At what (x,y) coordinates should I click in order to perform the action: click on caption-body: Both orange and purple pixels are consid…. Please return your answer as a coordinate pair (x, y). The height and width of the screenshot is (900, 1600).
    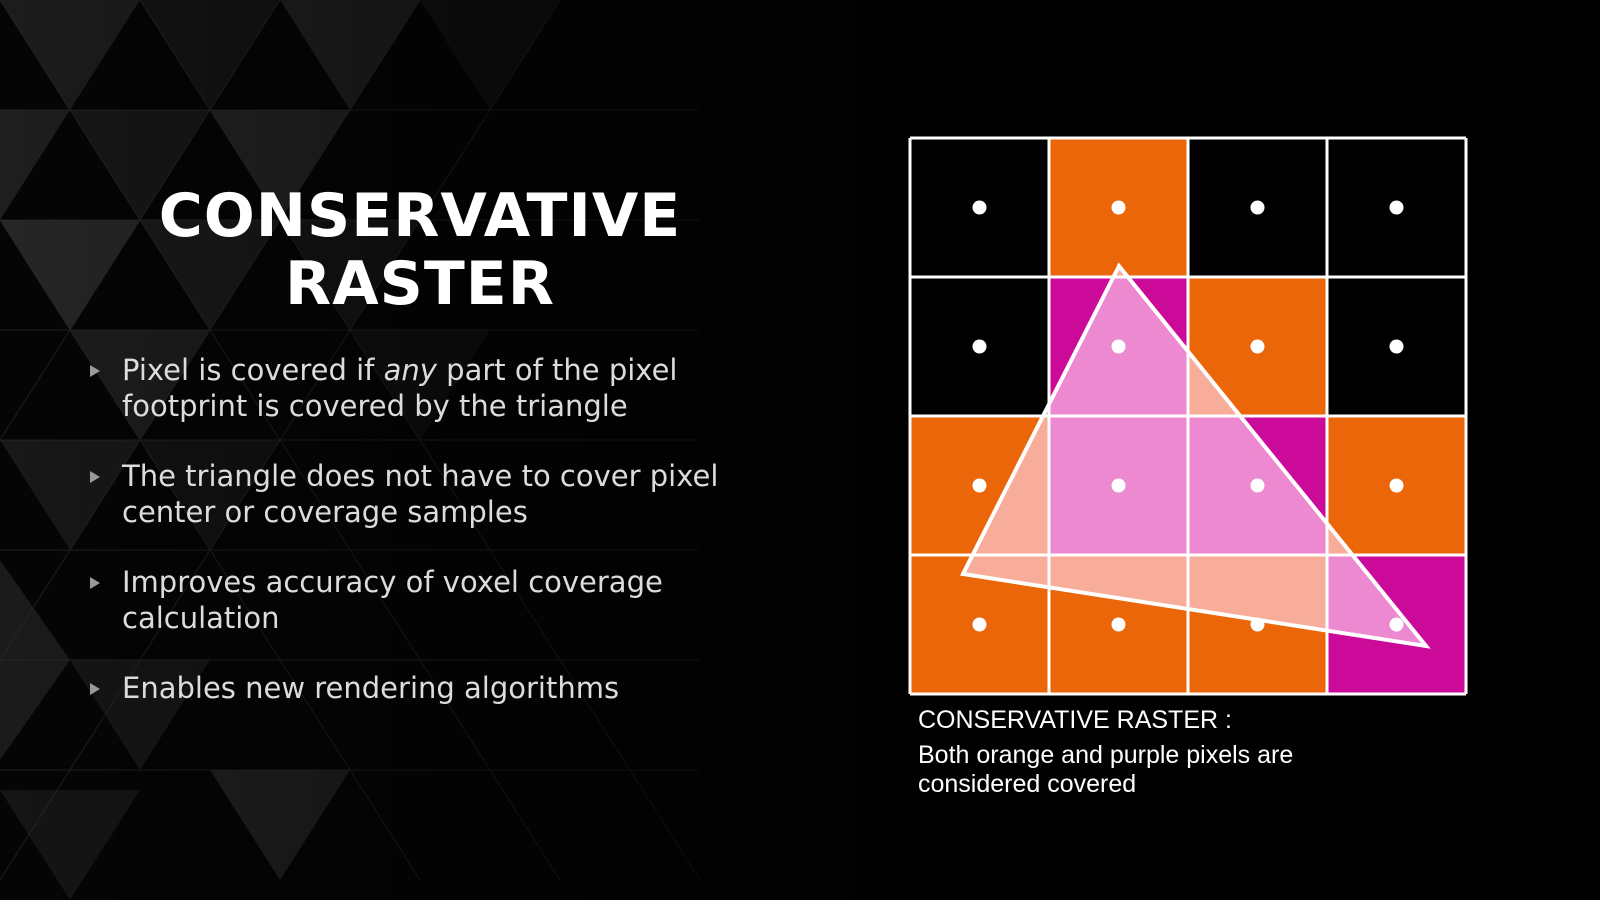
    Looking at the image, I should click on (1106, 769).